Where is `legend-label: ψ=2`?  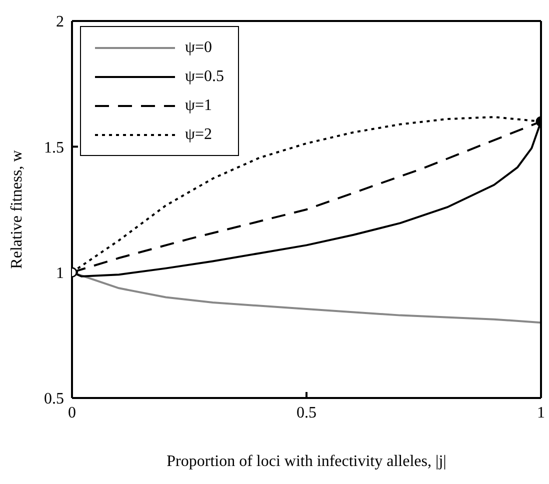
legend-label: ψ=2 is located at coordinates (198, 135).